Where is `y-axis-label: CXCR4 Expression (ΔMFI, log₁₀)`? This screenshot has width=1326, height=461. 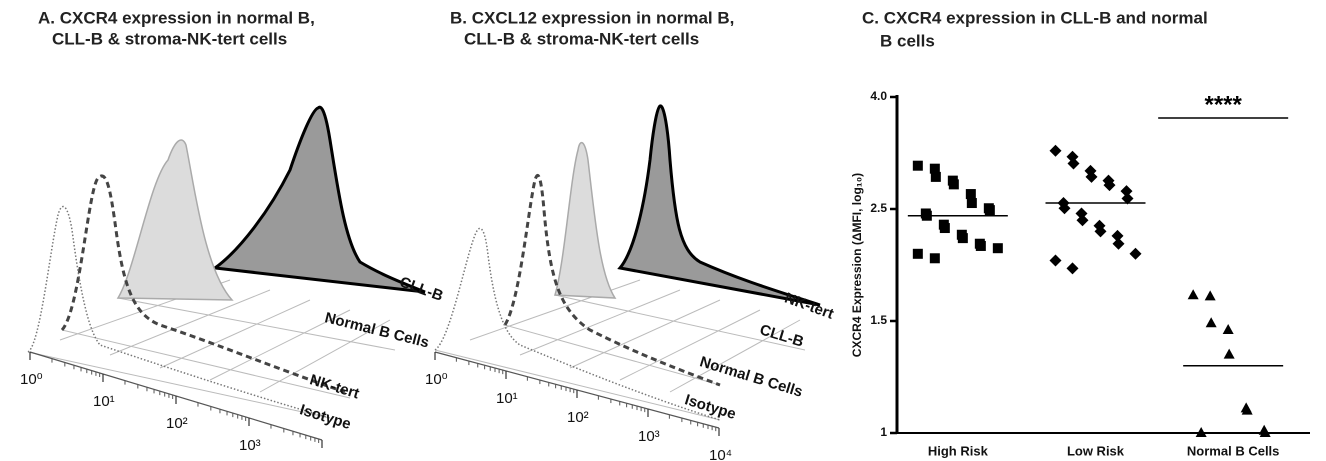 y-axis-label: CXCR4 Expression (ΔMFI, log₁₀) is located at coordinates (857, 265).